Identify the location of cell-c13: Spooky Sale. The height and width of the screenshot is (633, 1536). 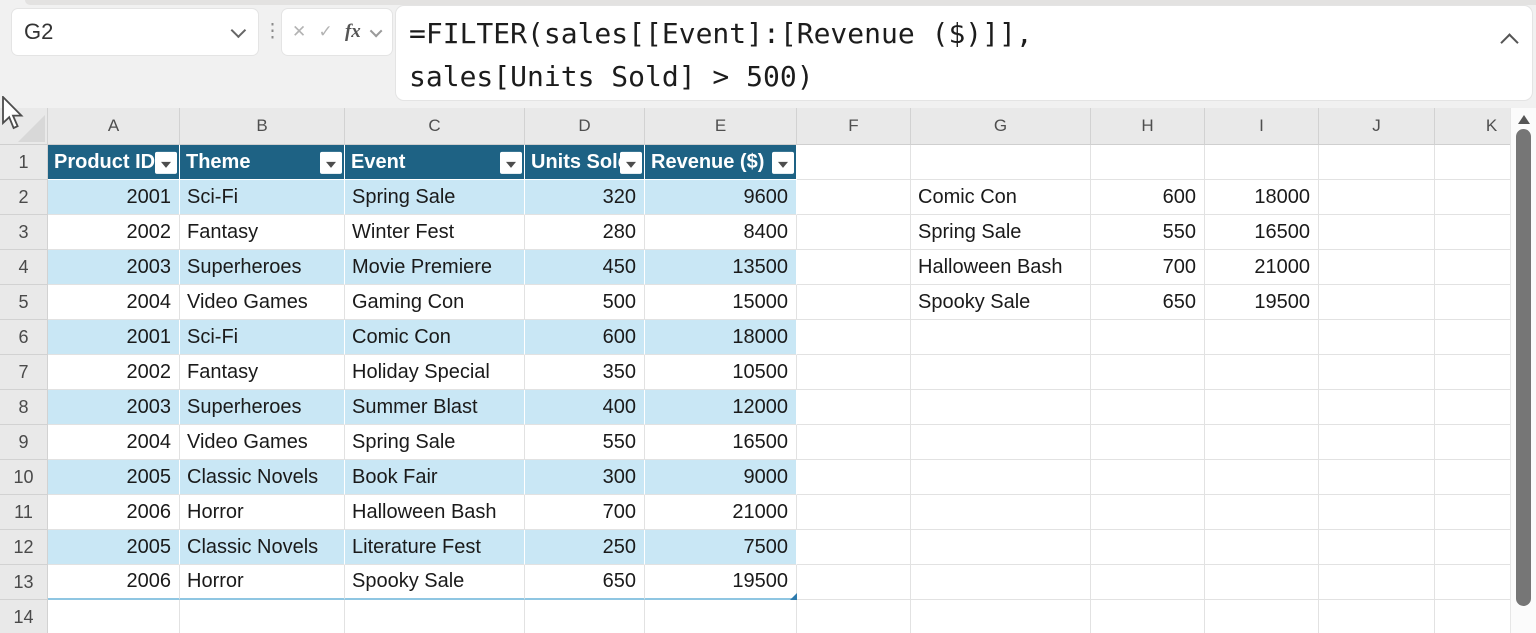
(435, 582).